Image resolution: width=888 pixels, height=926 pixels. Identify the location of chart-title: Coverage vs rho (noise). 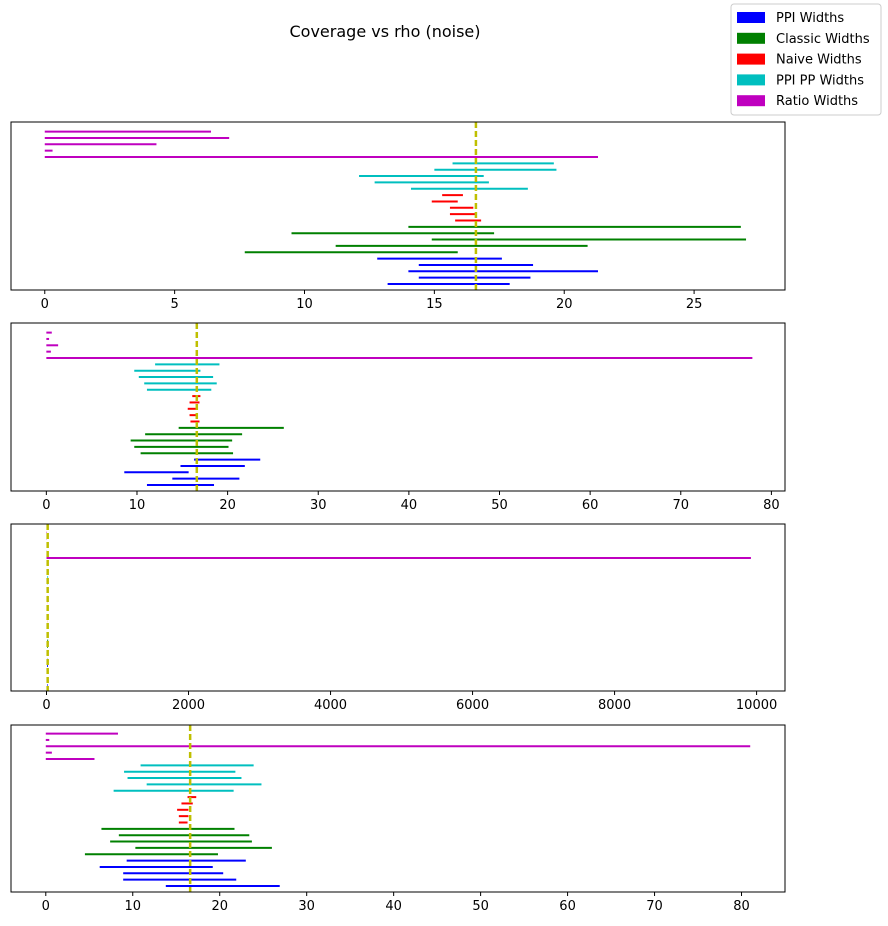
(385, 31).